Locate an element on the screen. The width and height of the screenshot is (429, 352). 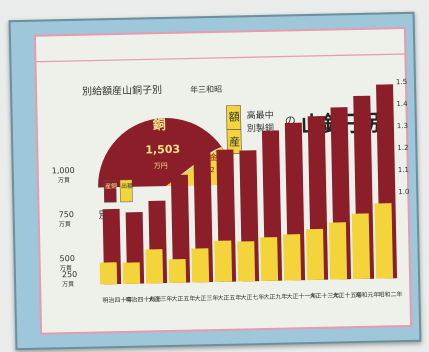
x-tick-label: 大正九年 is located at coordinates (275, 297).